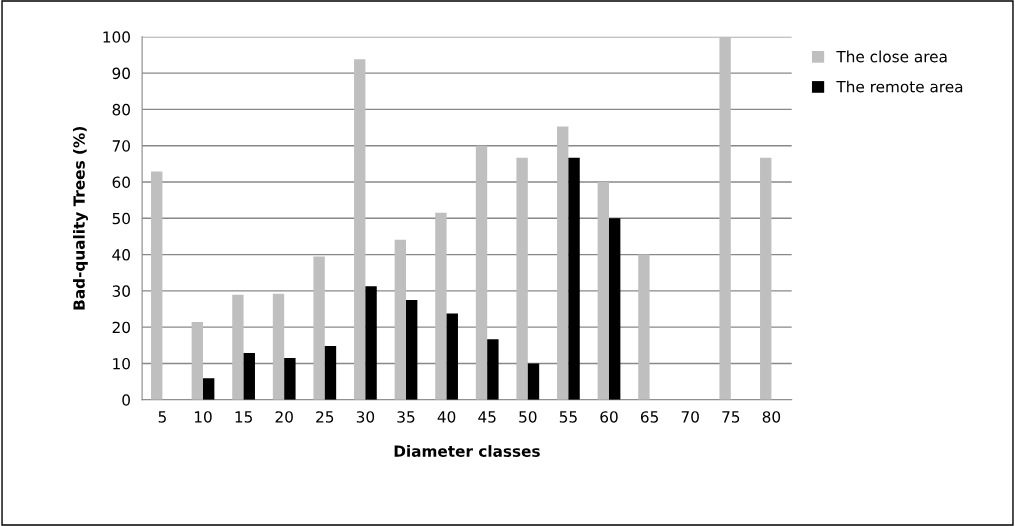  Describe the element at coordinates (121, 291) in the screenshot. I see `y-tick-label: 30` at that location.